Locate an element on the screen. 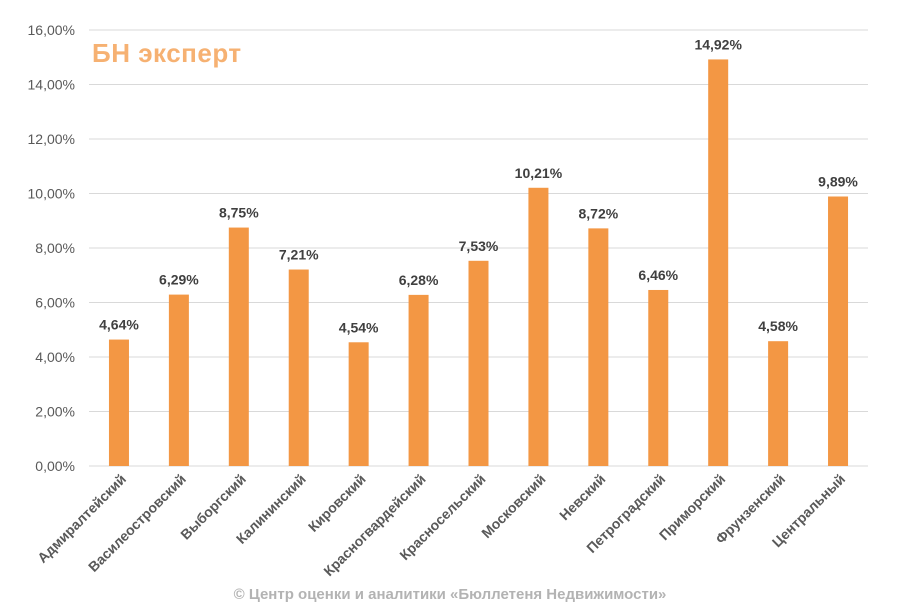 Image resolution: width=900 pixels, height=616 pixels. x-tick-label: Московский is located at coordinates (513, 506).